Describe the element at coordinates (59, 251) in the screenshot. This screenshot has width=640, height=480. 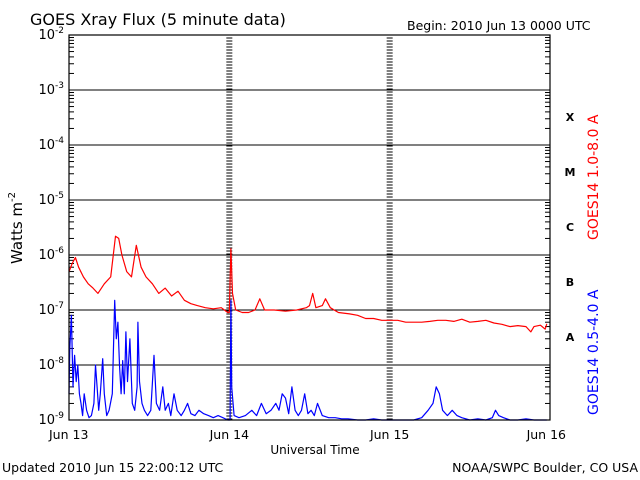
I see `y-tick-exp: -6` at that location.